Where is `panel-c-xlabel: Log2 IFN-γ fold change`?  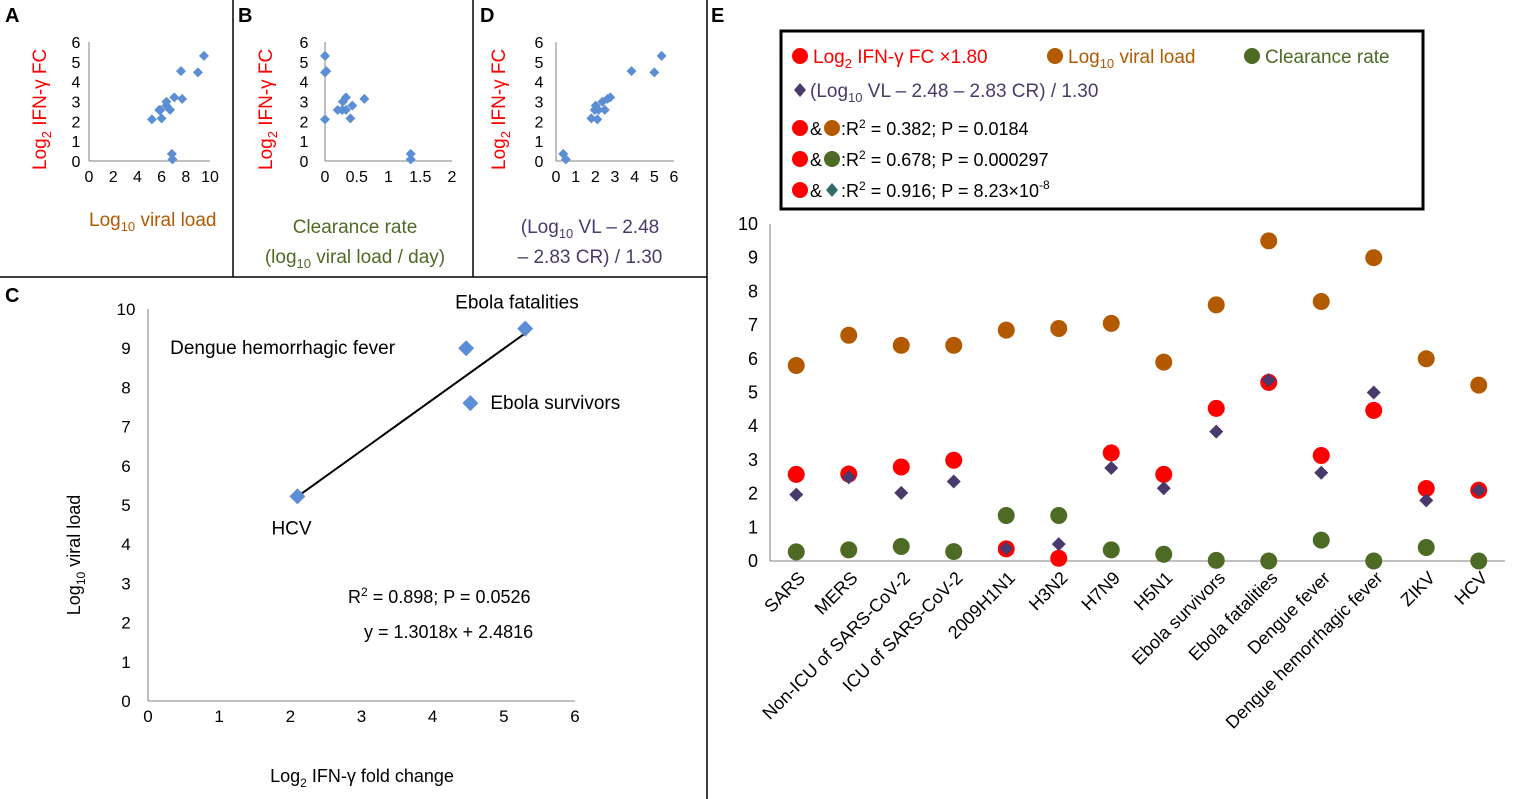 panel-c-xlabel: Log2 IFN-γ fold change is located at coordinates (362, 778).